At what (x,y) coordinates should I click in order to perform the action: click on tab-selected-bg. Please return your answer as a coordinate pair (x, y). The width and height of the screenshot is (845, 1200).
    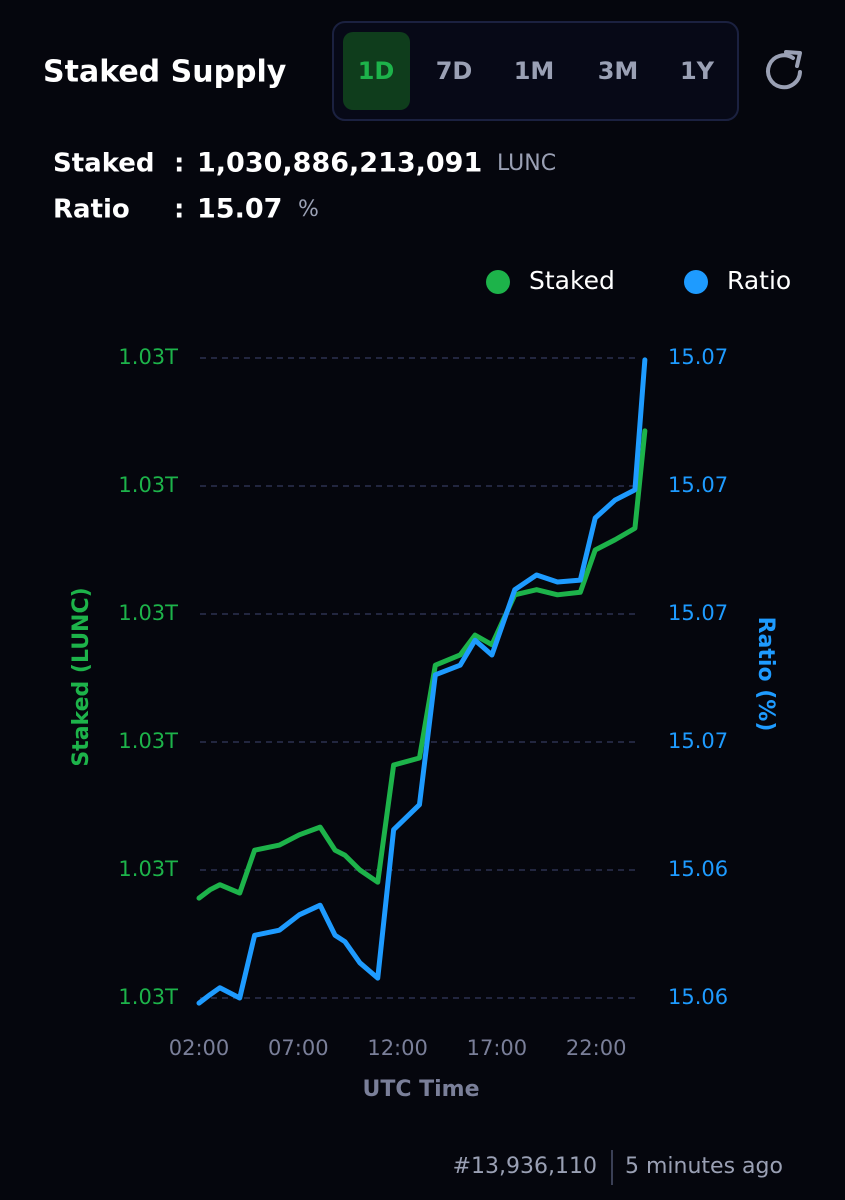
    Looking at the image, I should click on (376, 71).